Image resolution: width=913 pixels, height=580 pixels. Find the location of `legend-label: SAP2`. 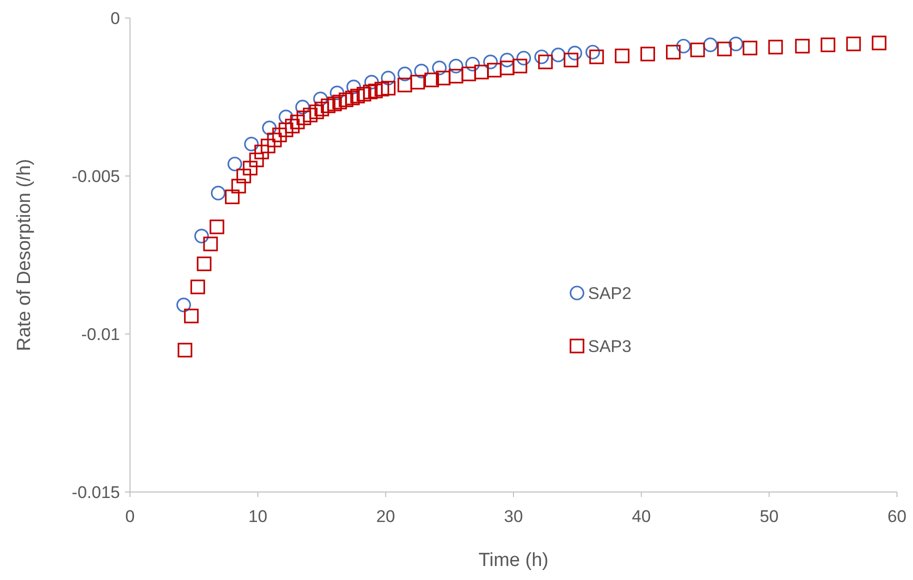

legend-label: SAP2 is located at coordinates (610, 293).